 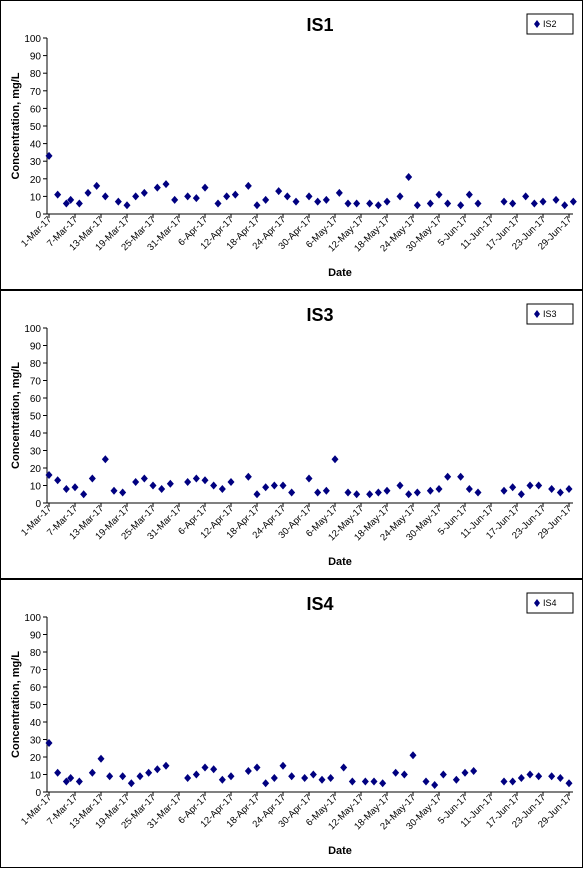 I want to click on legend-label: IS2, so click(x=550, y=24).